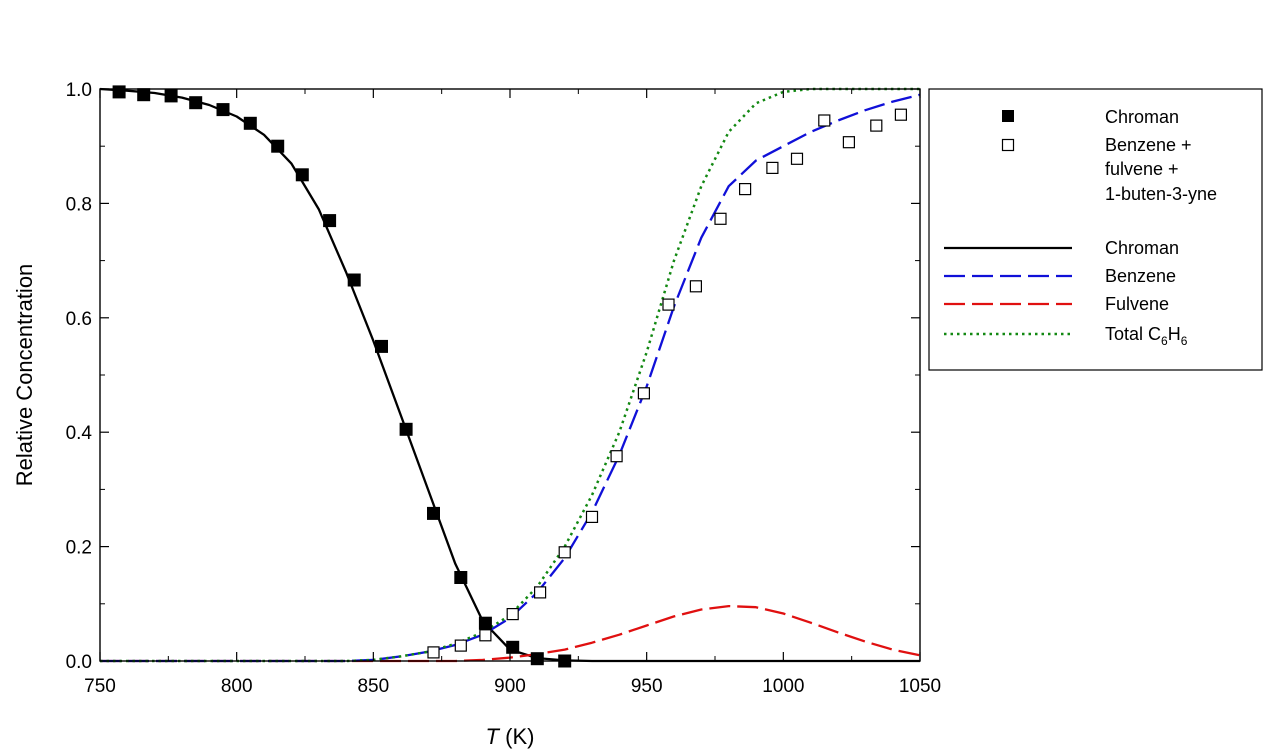 This screenshot has width=1268, height=756. Describe the element at coordinates (510, 686) in the screenshot. I see `x-tick-label-3: 900` at that location.